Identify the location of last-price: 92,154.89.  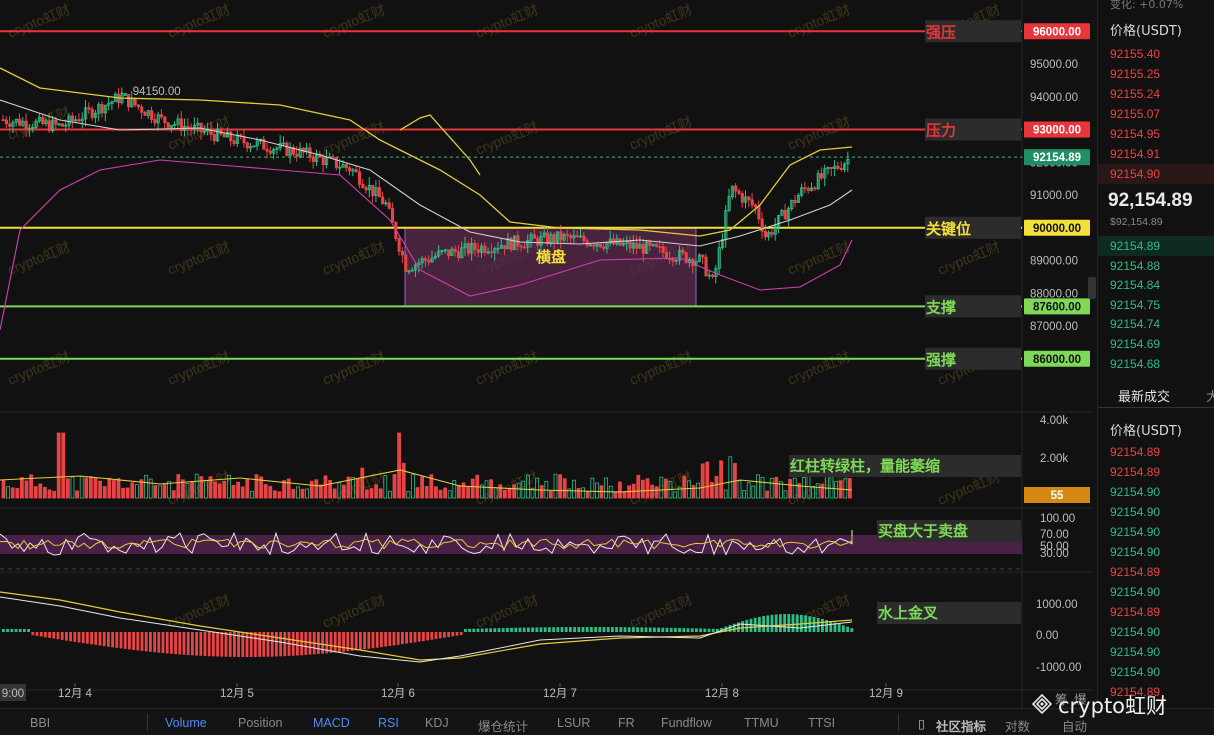
(1150, 200).